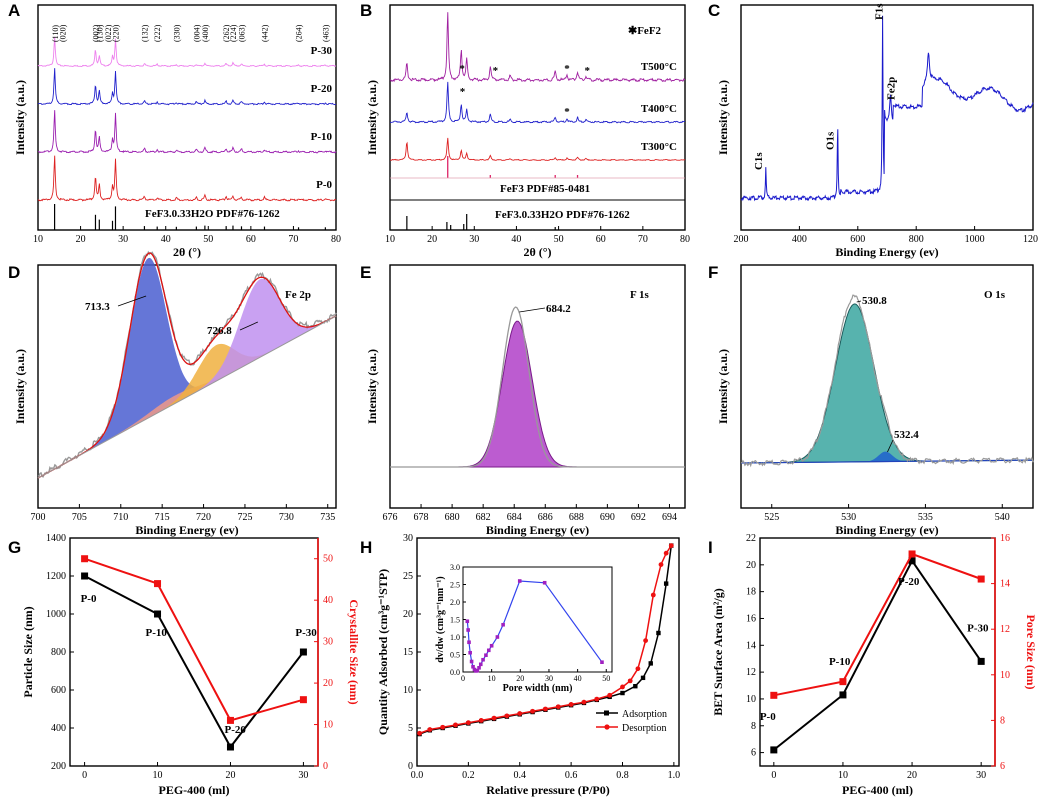  What do you see at coordinates (328, 642) in the screenshot?
I see `y2-tick-label: 30` at bounding box center [328, 642].